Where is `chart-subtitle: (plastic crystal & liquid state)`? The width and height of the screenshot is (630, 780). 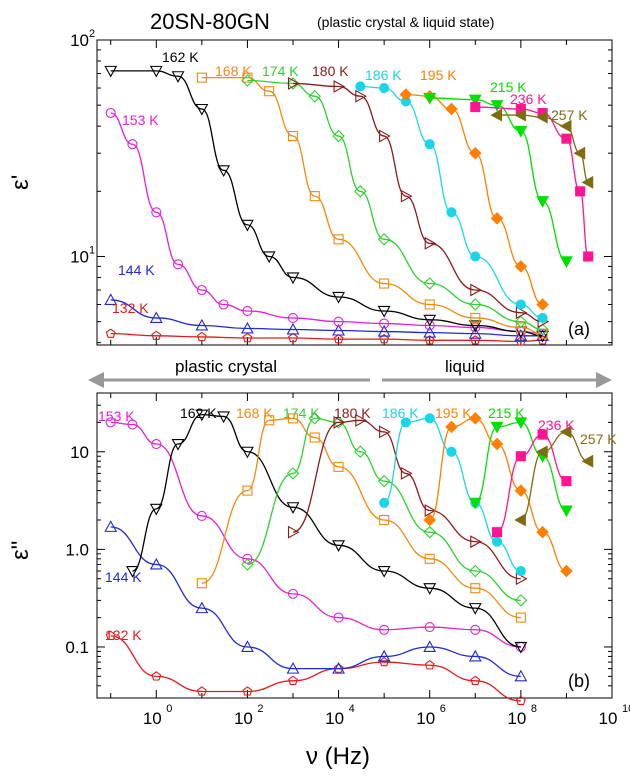
chart-subtitle: (plastic crystal & liquid state) is located at coordinates (405, 22).